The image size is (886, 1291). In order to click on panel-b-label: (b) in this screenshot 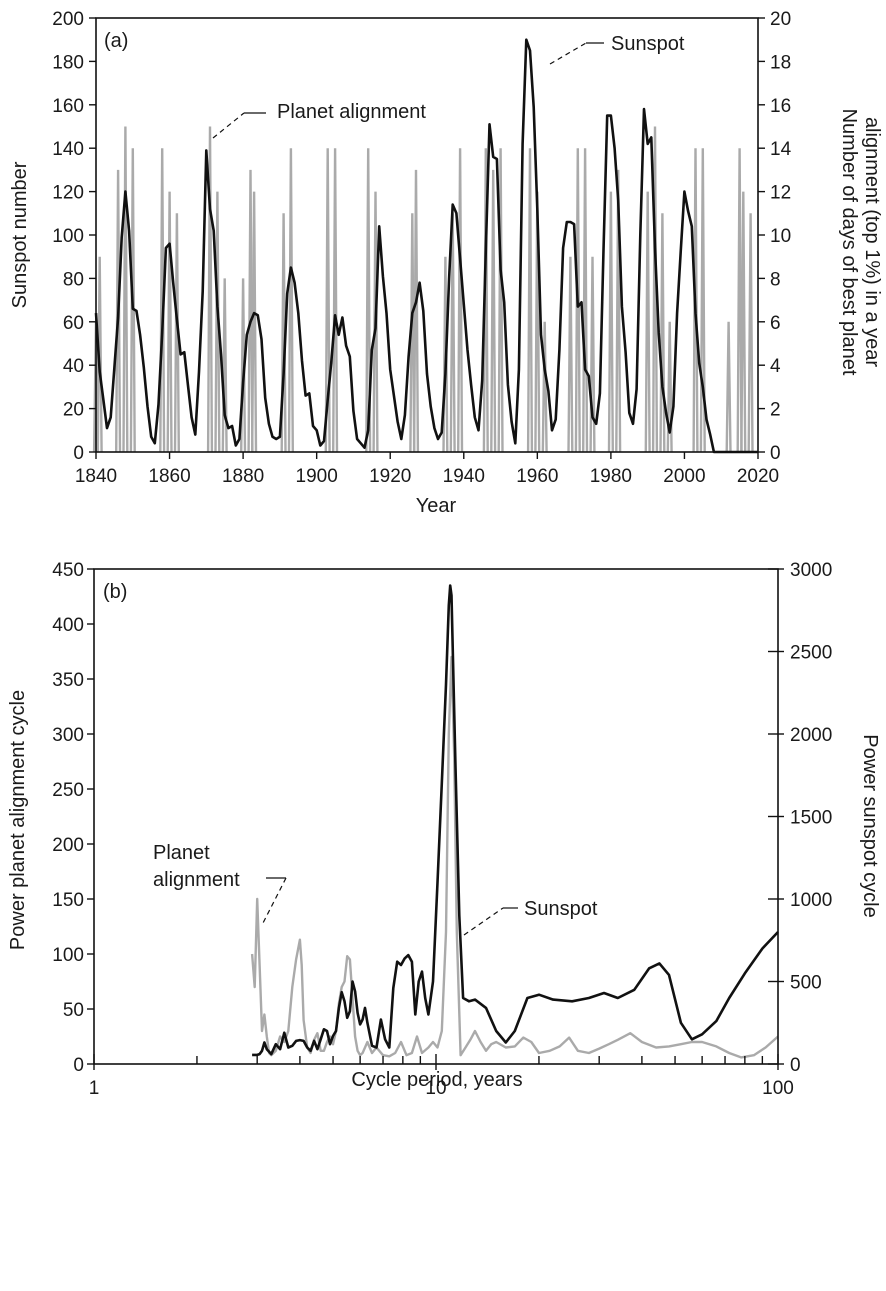, I will do `click(115, 592)`.